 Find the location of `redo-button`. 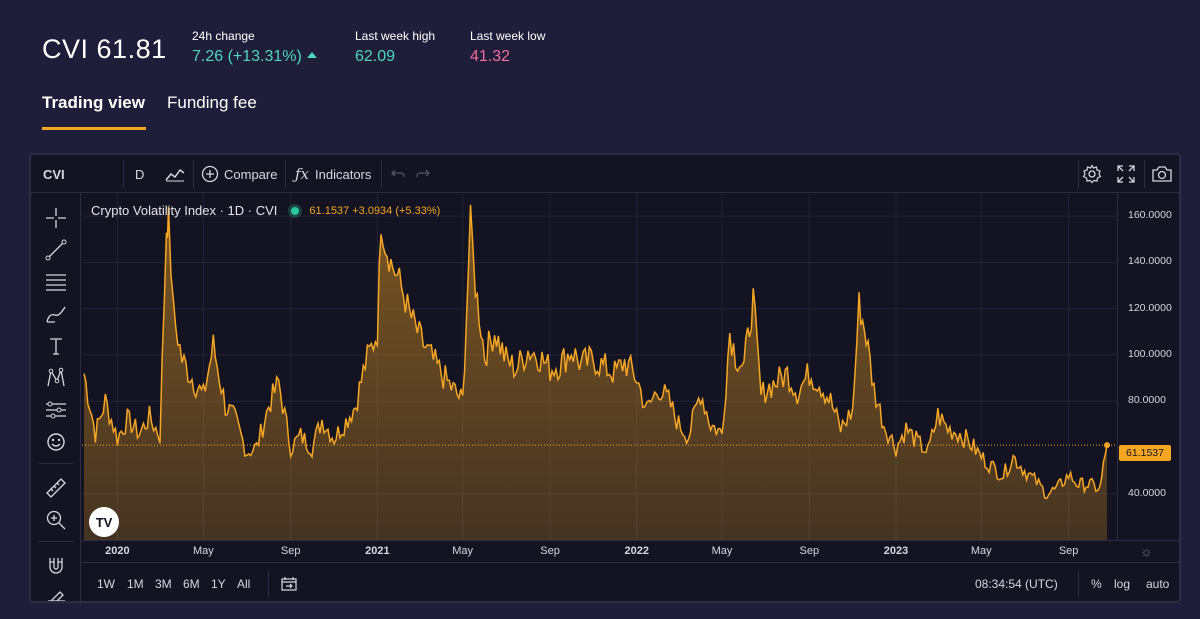

redo-button is located at coordinates (423, 174).